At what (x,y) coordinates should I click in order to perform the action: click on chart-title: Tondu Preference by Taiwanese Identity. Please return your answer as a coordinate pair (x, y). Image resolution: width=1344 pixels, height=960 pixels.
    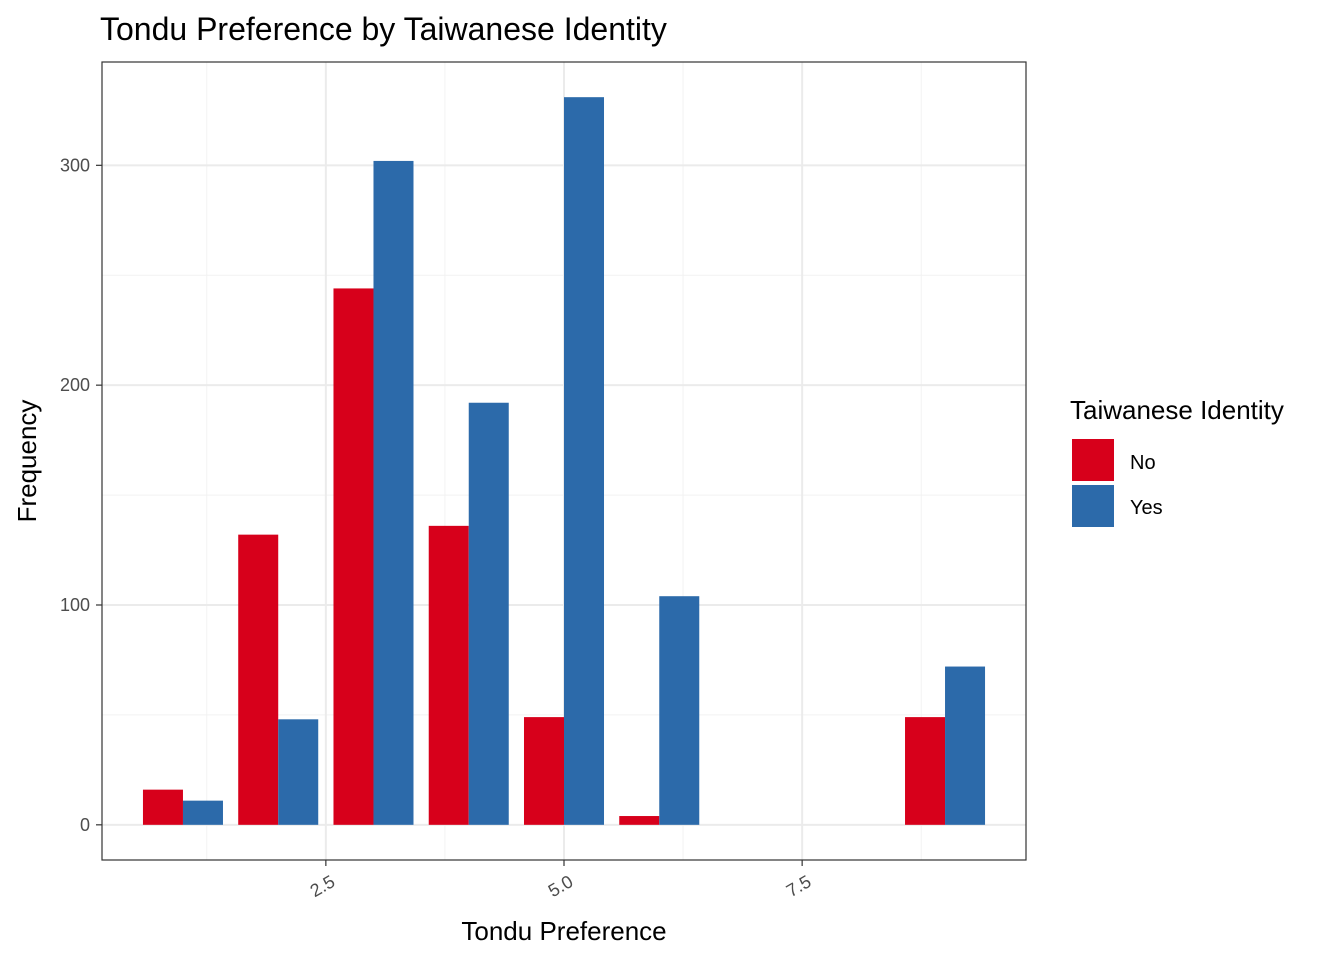
    Looking at the image, I should click on (383, 29).